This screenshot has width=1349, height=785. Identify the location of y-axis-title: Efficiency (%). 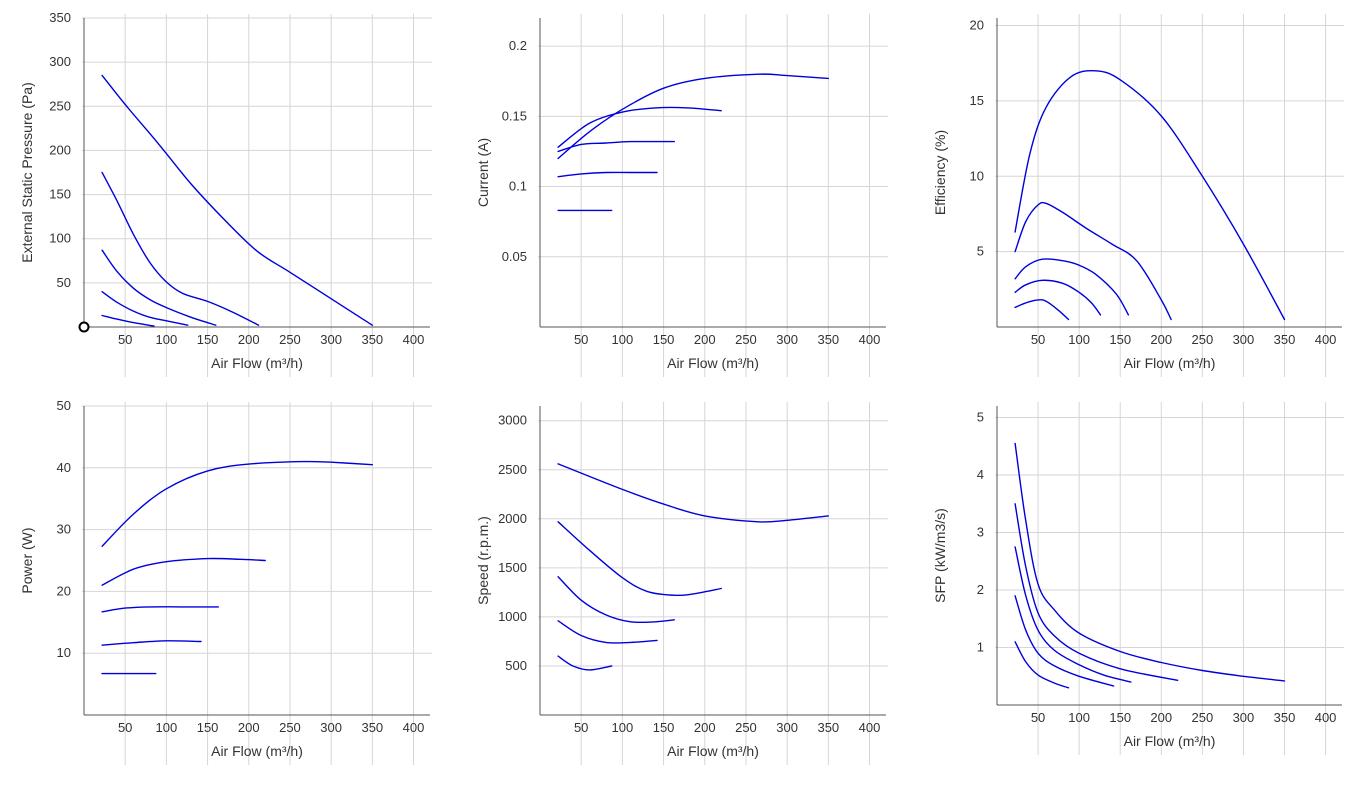
(940, 172).